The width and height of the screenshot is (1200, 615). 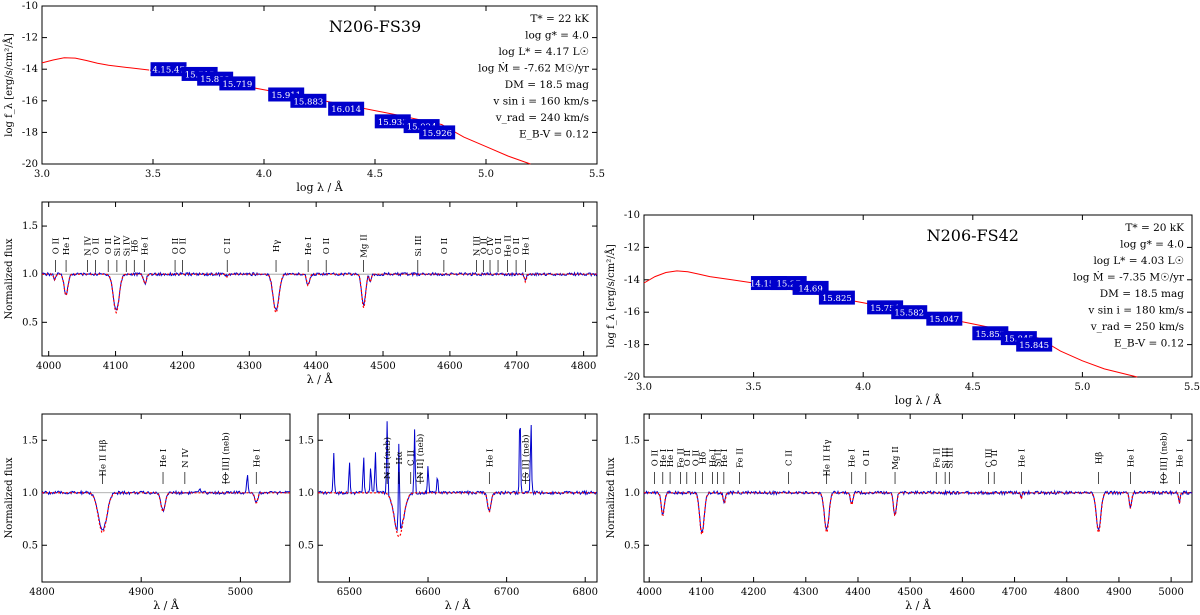 What do you see at coordinates (754, 387) in the screenshot?
I see `x-tick-label: 3.5` at bounding box center [754, 387].